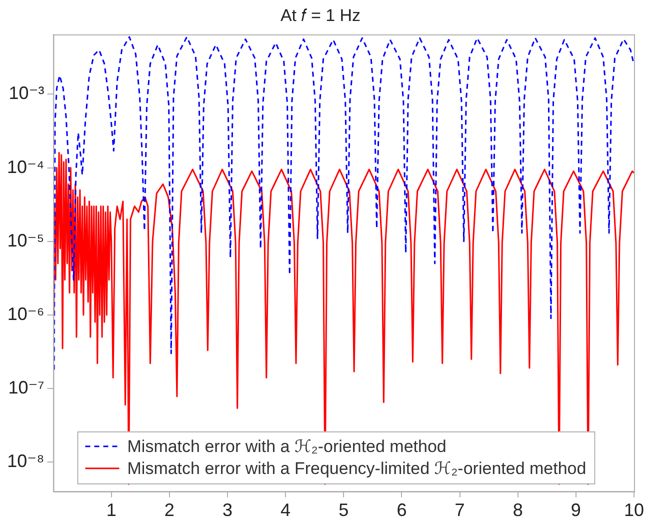 The image size is (647, 527). Describe the element at coordinates (227, 510) in the screenshot. I see `x-tick-label: 3` at that location.